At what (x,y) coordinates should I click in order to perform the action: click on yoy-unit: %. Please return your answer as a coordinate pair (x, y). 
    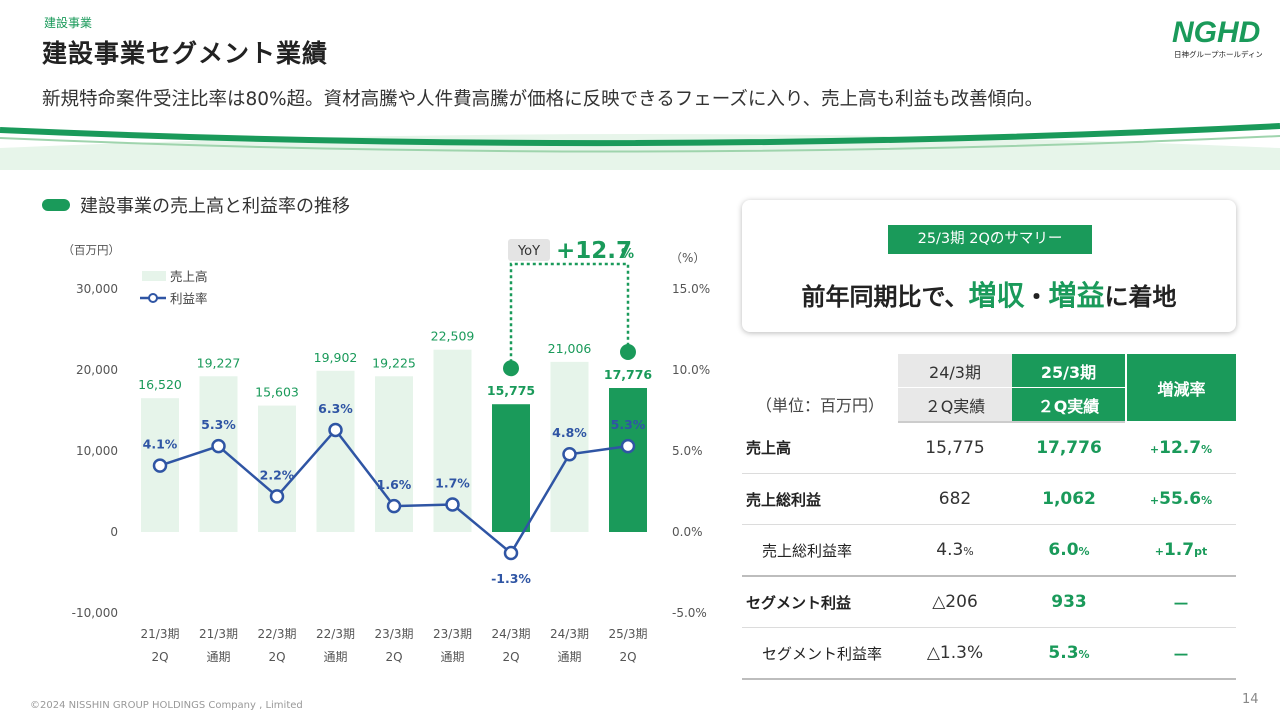
    Looking at the image, I should click on (627, 254).